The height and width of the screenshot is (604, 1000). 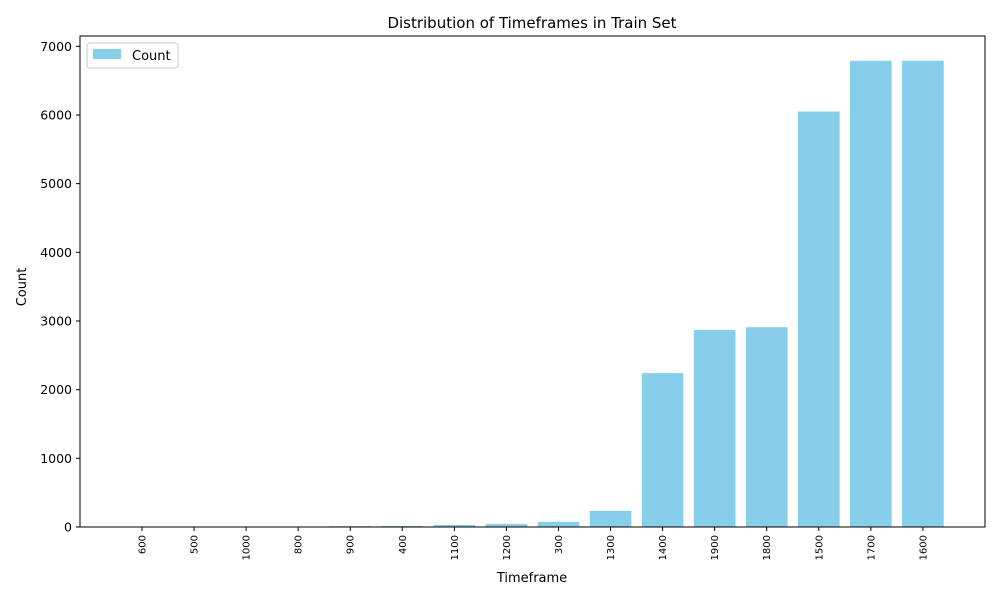 What do you see at coordinates (715, 428) in the screenshot?
I see `bar-1900` at bounding box center [715, 428].